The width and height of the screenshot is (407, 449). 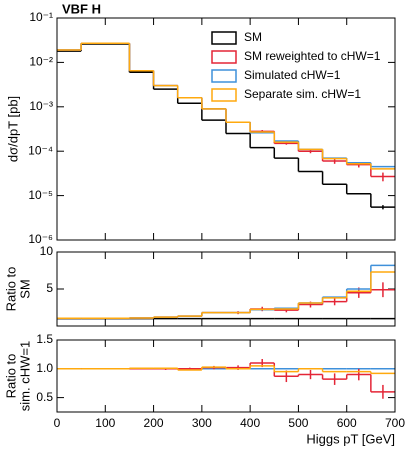 I want to click on legend-label: Separate sim. cHW=1, so click(x=302, y=94).